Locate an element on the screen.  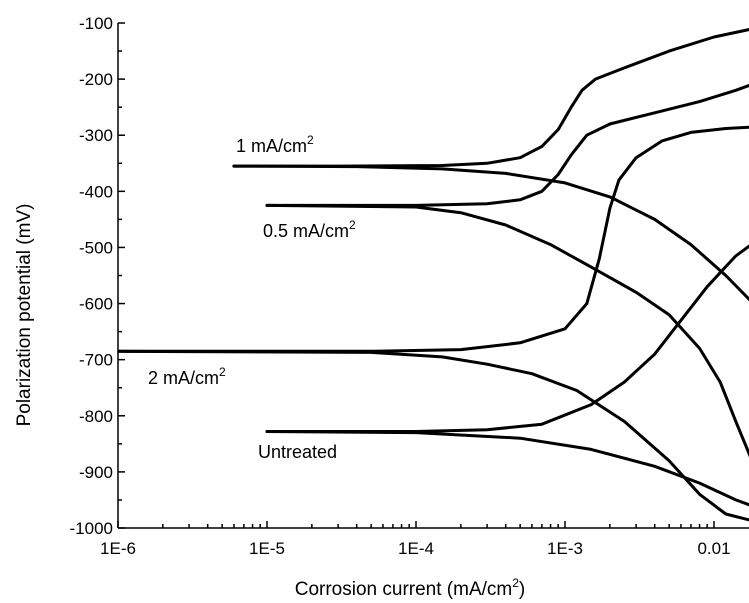
series-label: 0.5 mA/cm2 is located at coordinates (309, 229).